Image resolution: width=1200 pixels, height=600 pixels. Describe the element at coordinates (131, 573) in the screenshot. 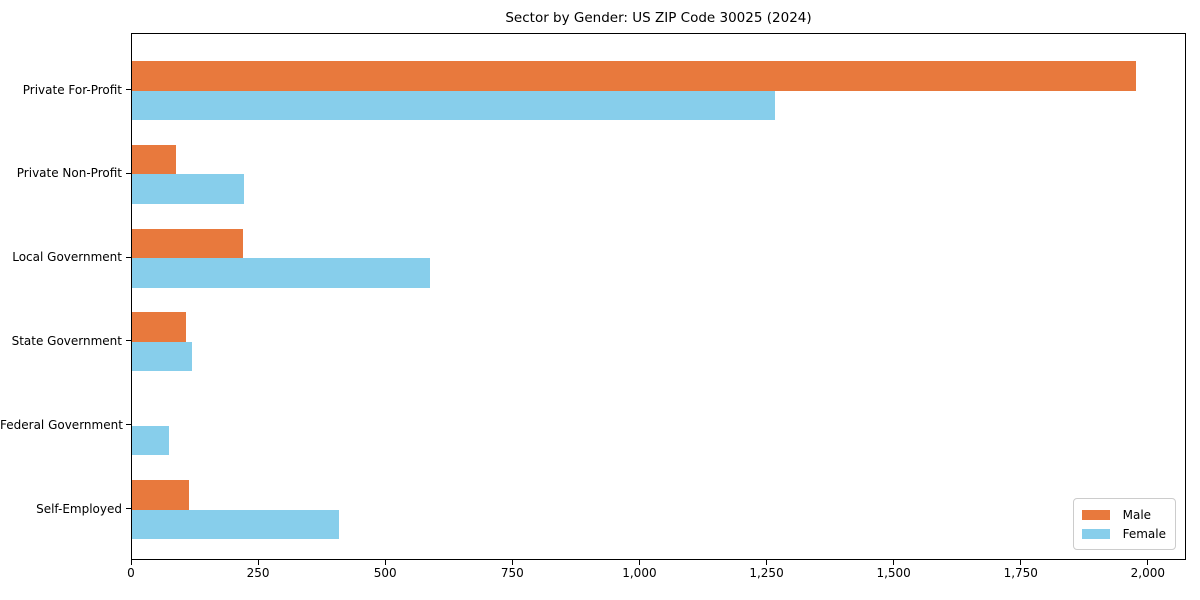

I see `x-tick-label: 0` at that location.